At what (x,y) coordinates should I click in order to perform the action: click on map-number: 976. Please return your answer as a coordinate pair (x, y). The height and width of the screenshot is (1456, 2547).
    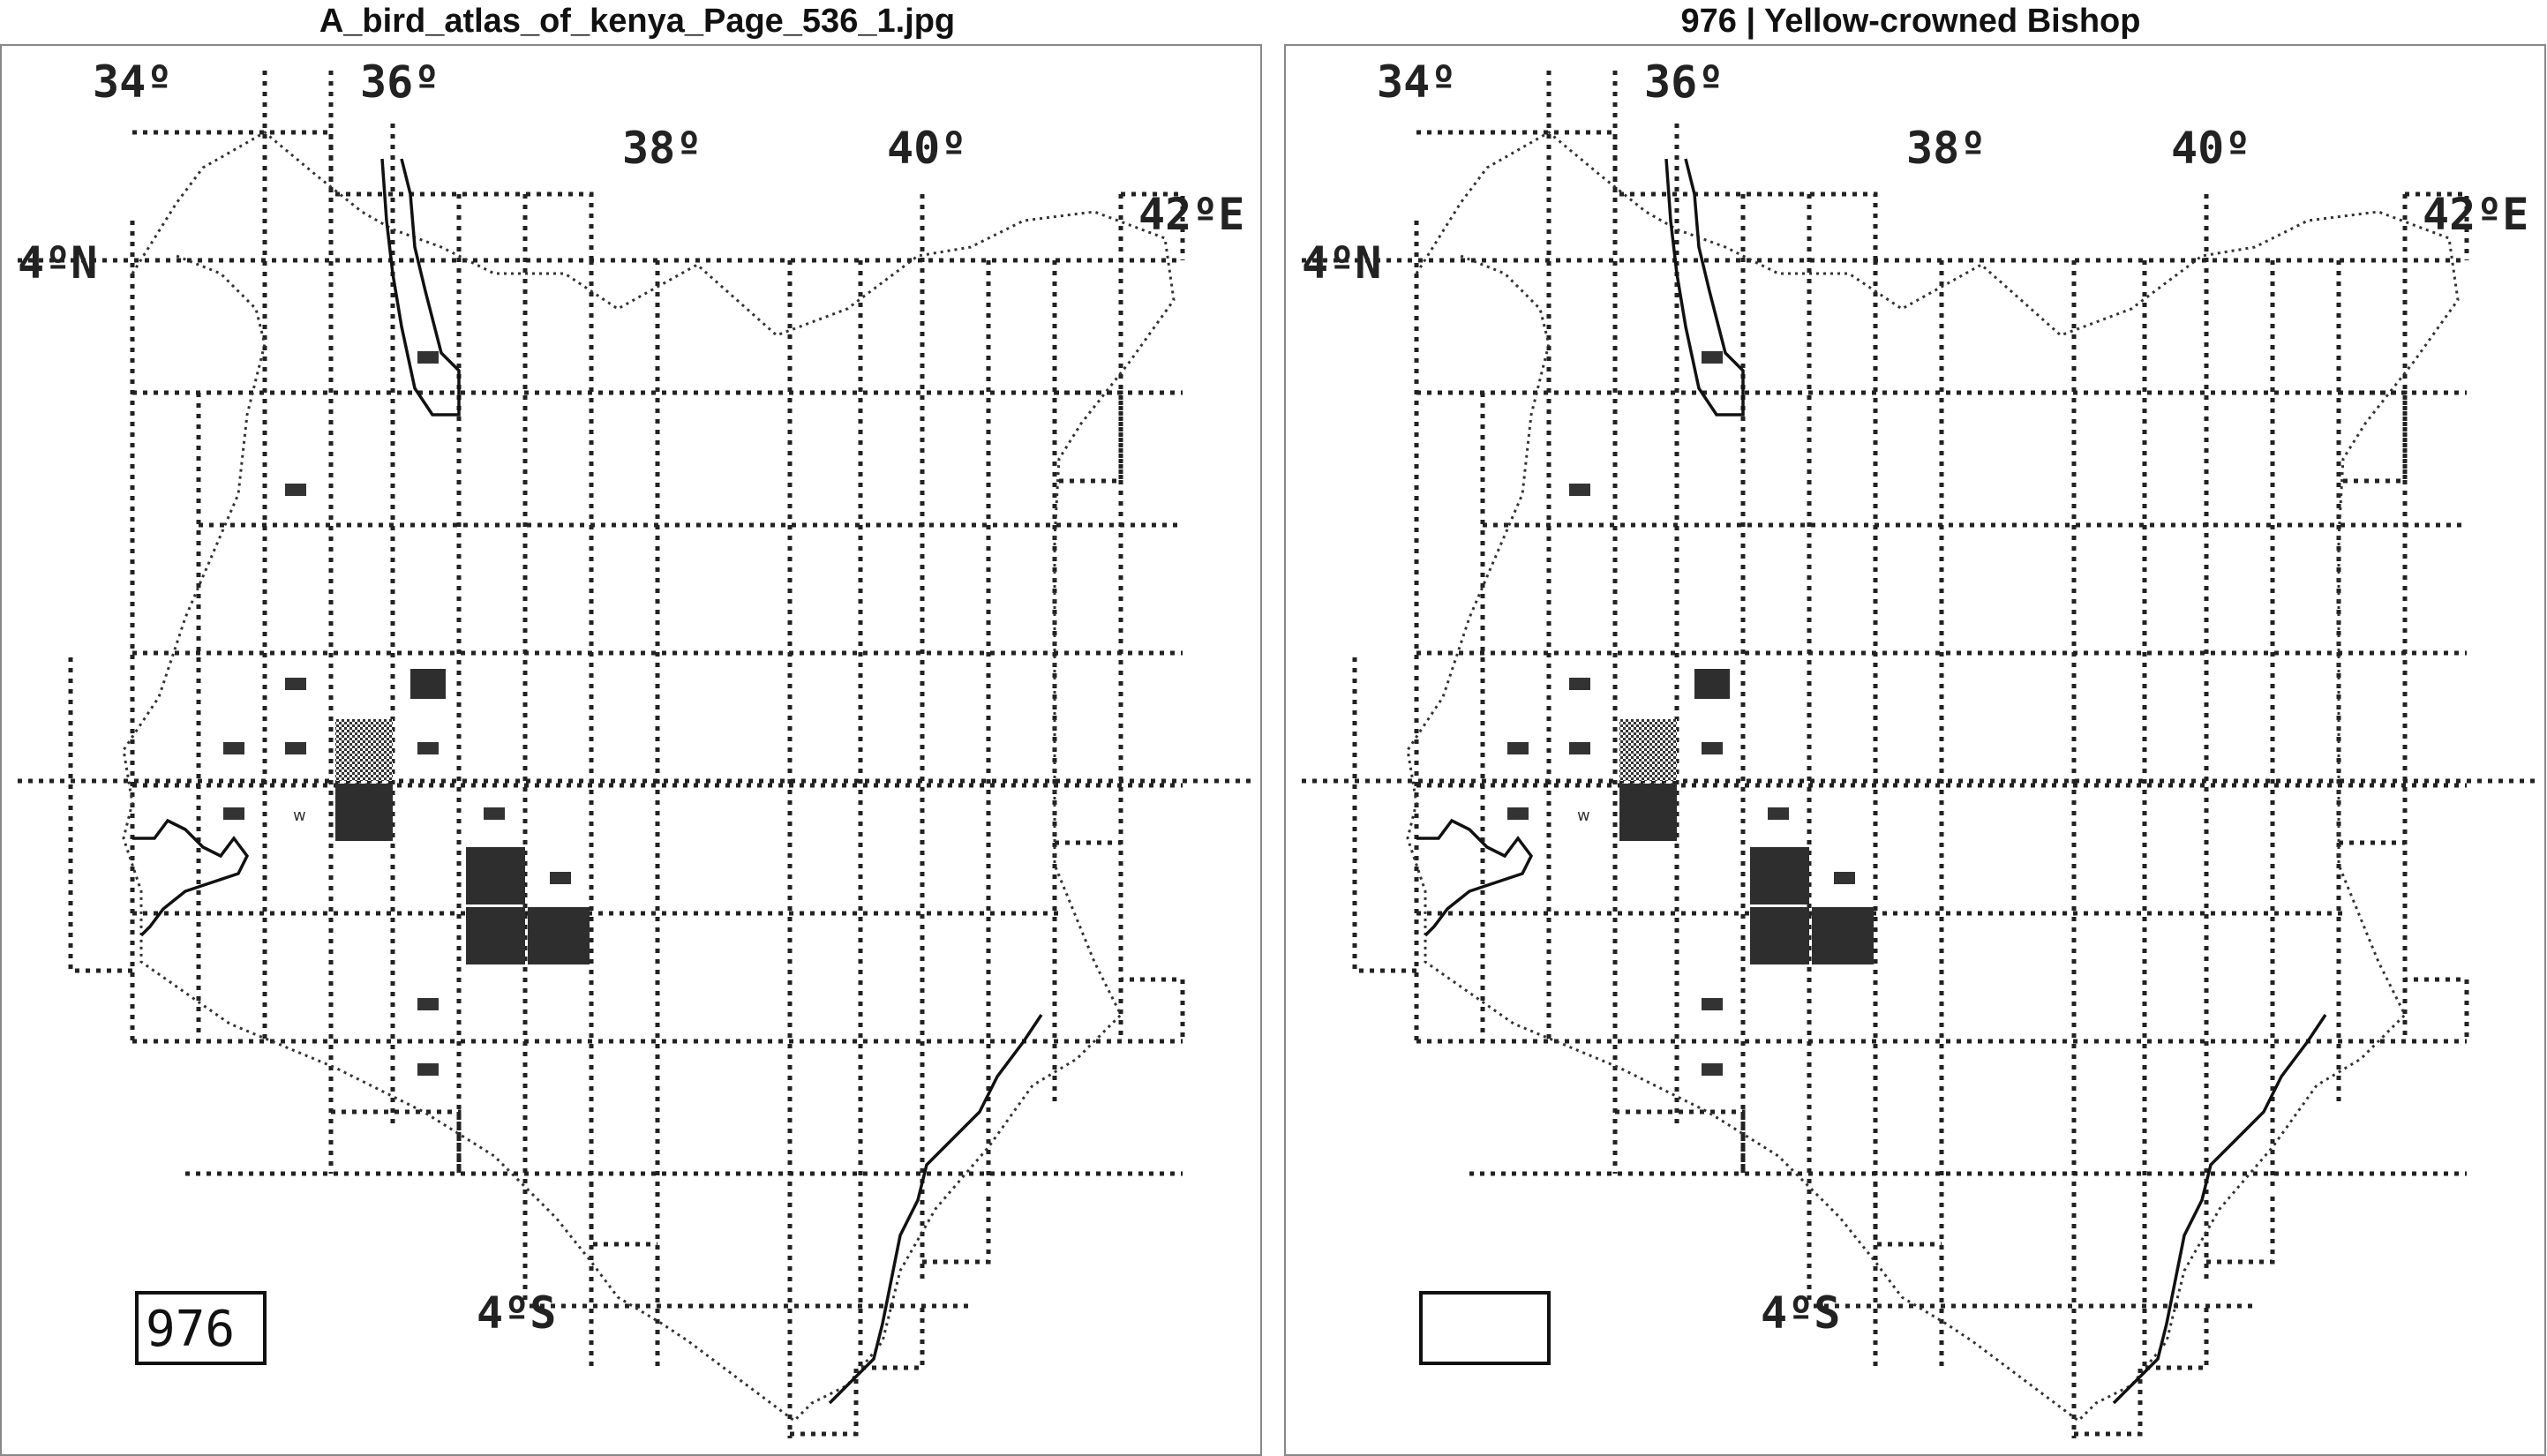
    Looking at the image, I should click on (191, 1329).